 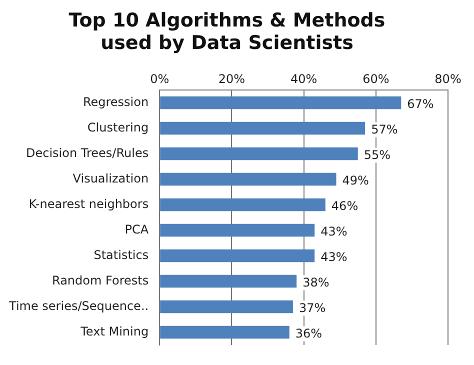 I want to click on y-tick-label: Clustering, so click(x=118, y=127).